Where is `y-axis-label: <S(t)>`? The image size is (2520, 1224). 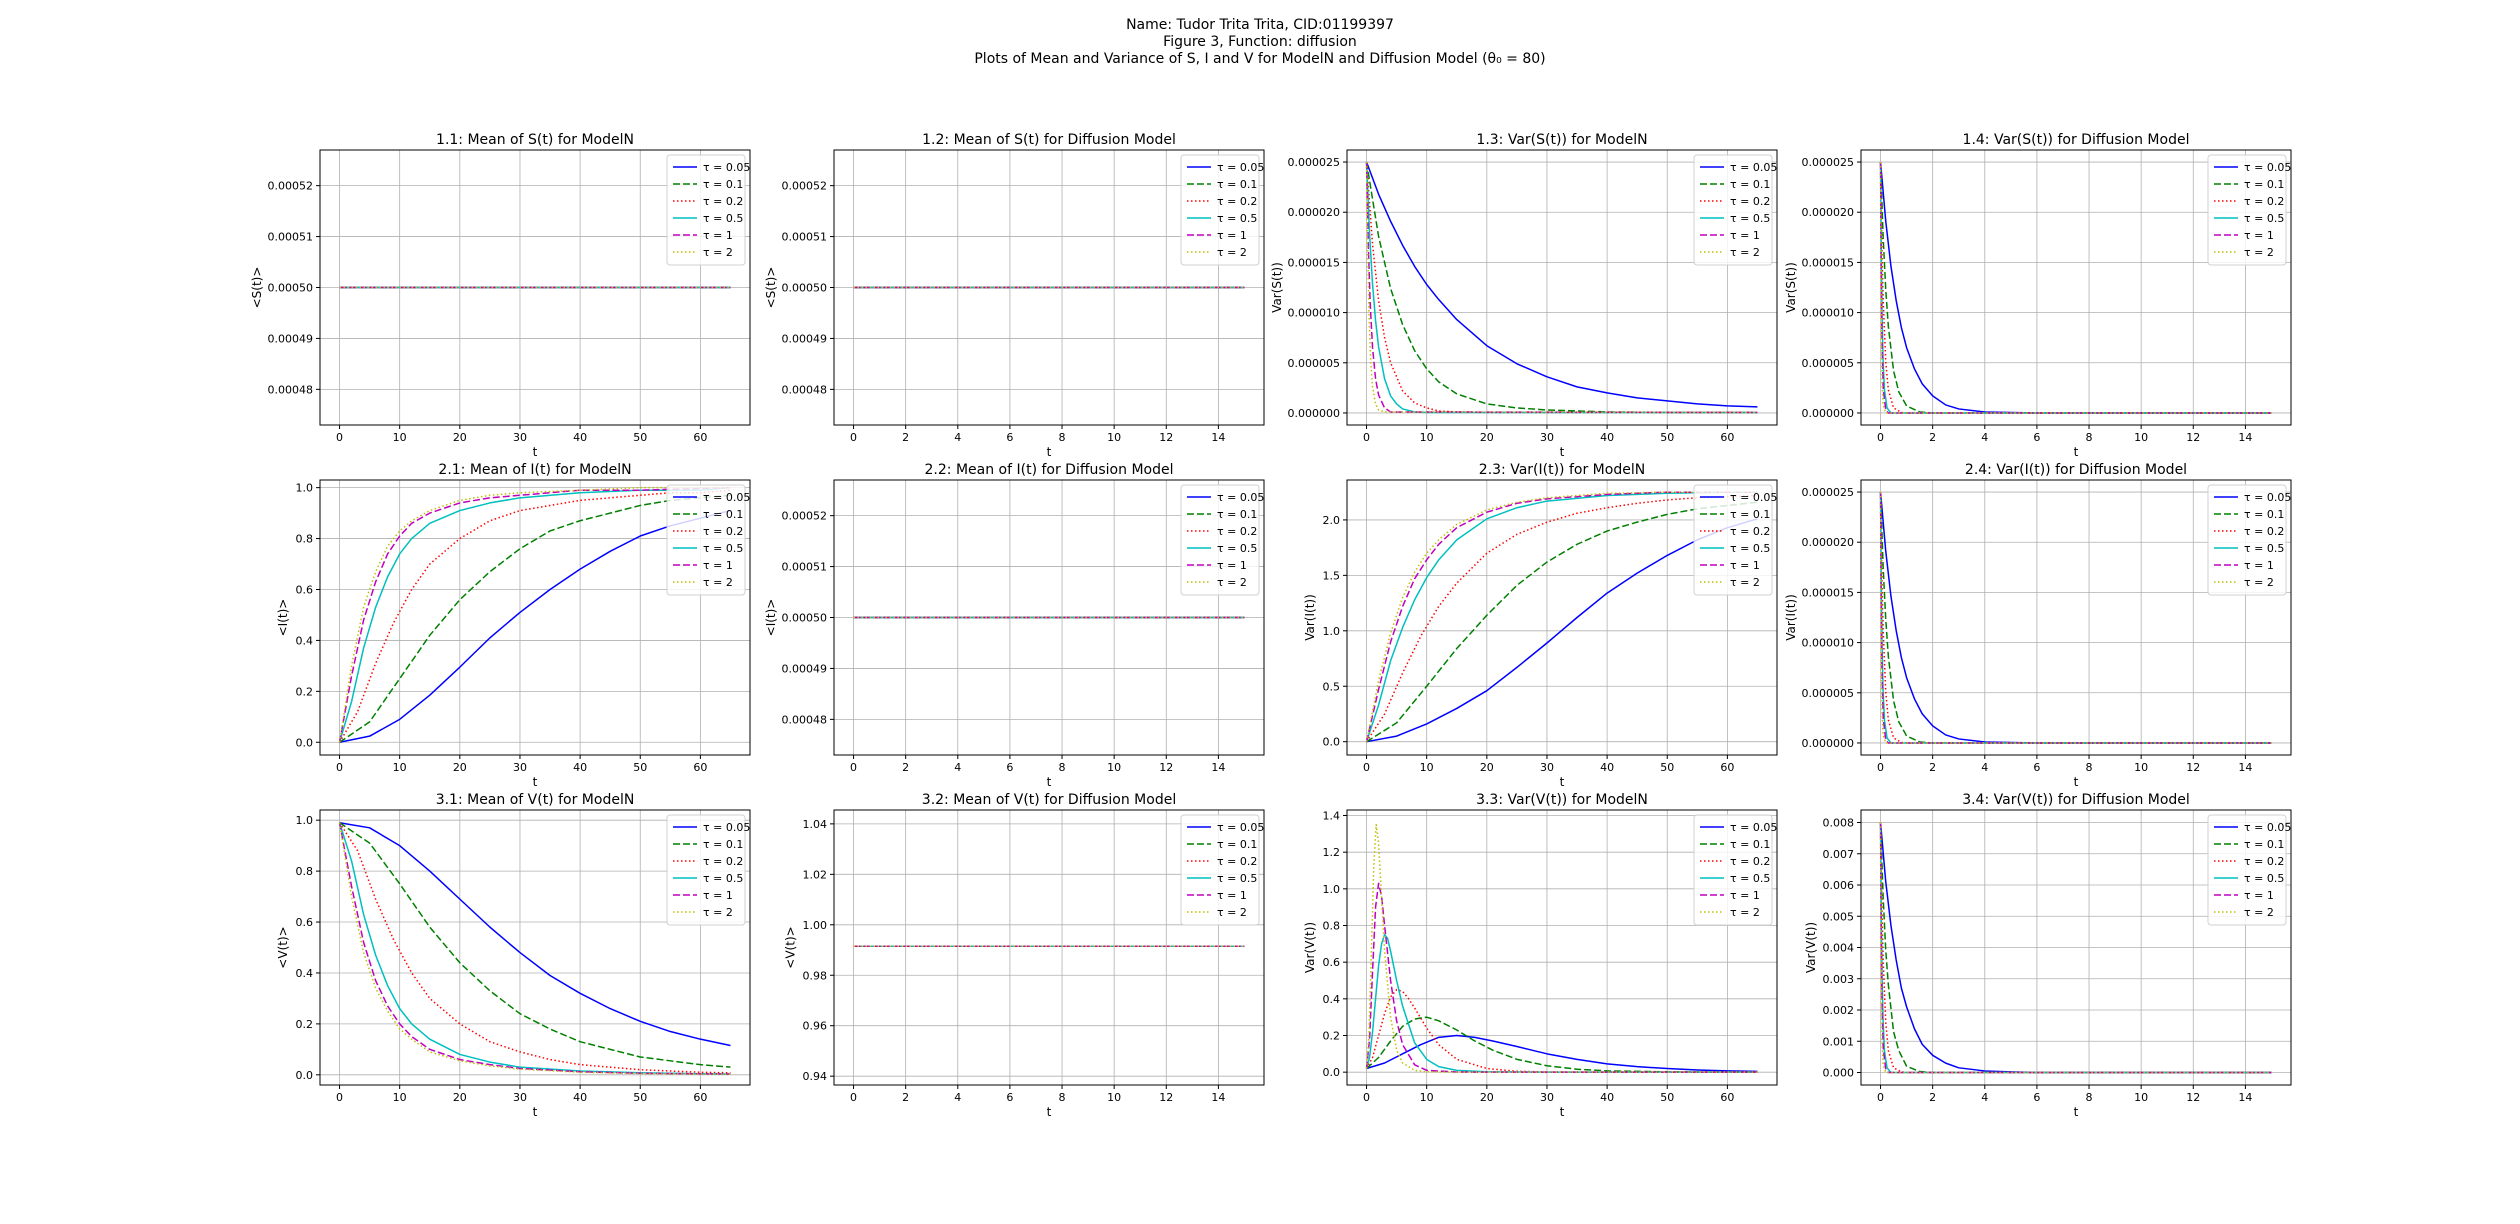
y-axis-label: <S(t)> is located at coordinates (771, 288).